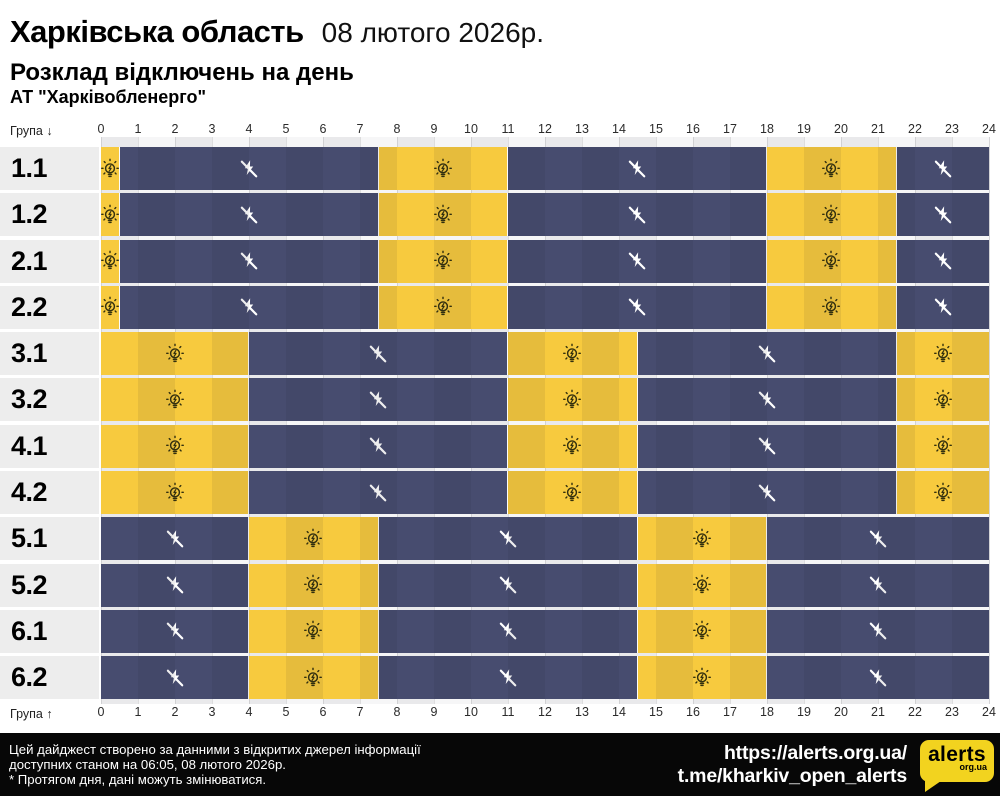 The image size is (1000, 796). I want to click on hour-tick-label: 5, so click(286, 129).